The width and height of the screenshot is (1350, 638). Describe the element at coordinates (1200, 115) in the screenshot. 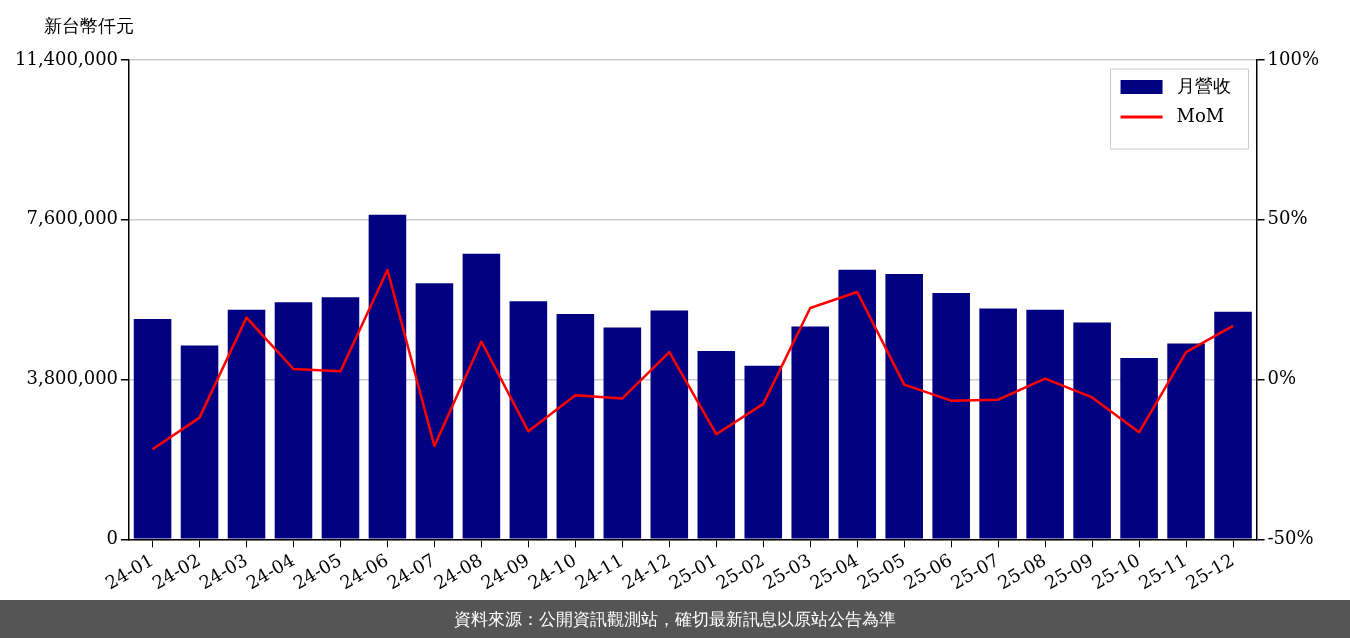

I see `legend-label: MoM` at that location.